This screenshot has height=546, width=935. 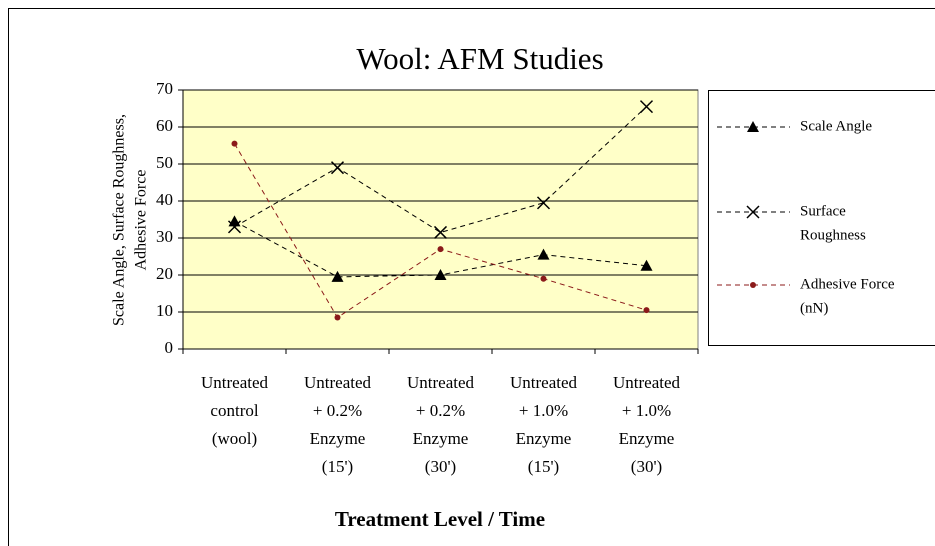 What do you see at coordinates (836, 126) in the screenshot?
I see `legend-label: Scale Angle` at bounding box center [836, 126].